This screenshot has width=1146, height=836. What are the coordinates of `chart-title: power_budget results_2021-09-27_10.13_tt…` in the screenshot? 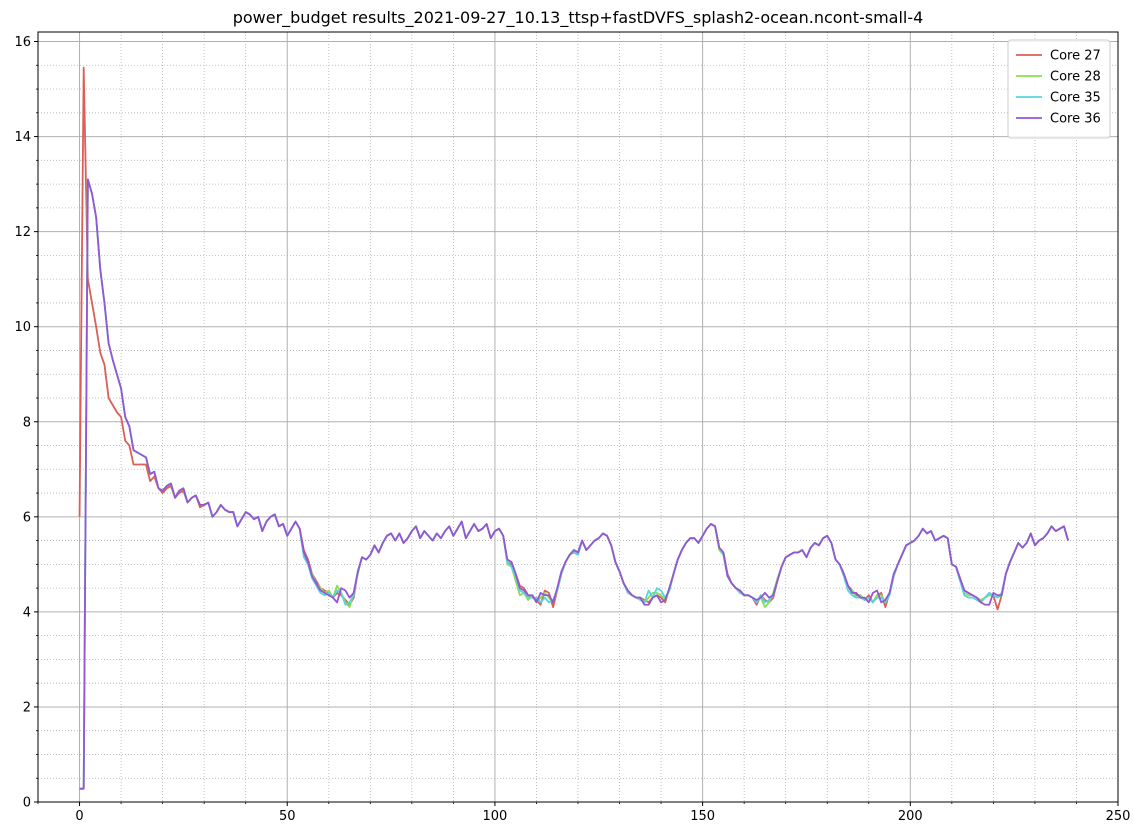 It's located at (578, 18).